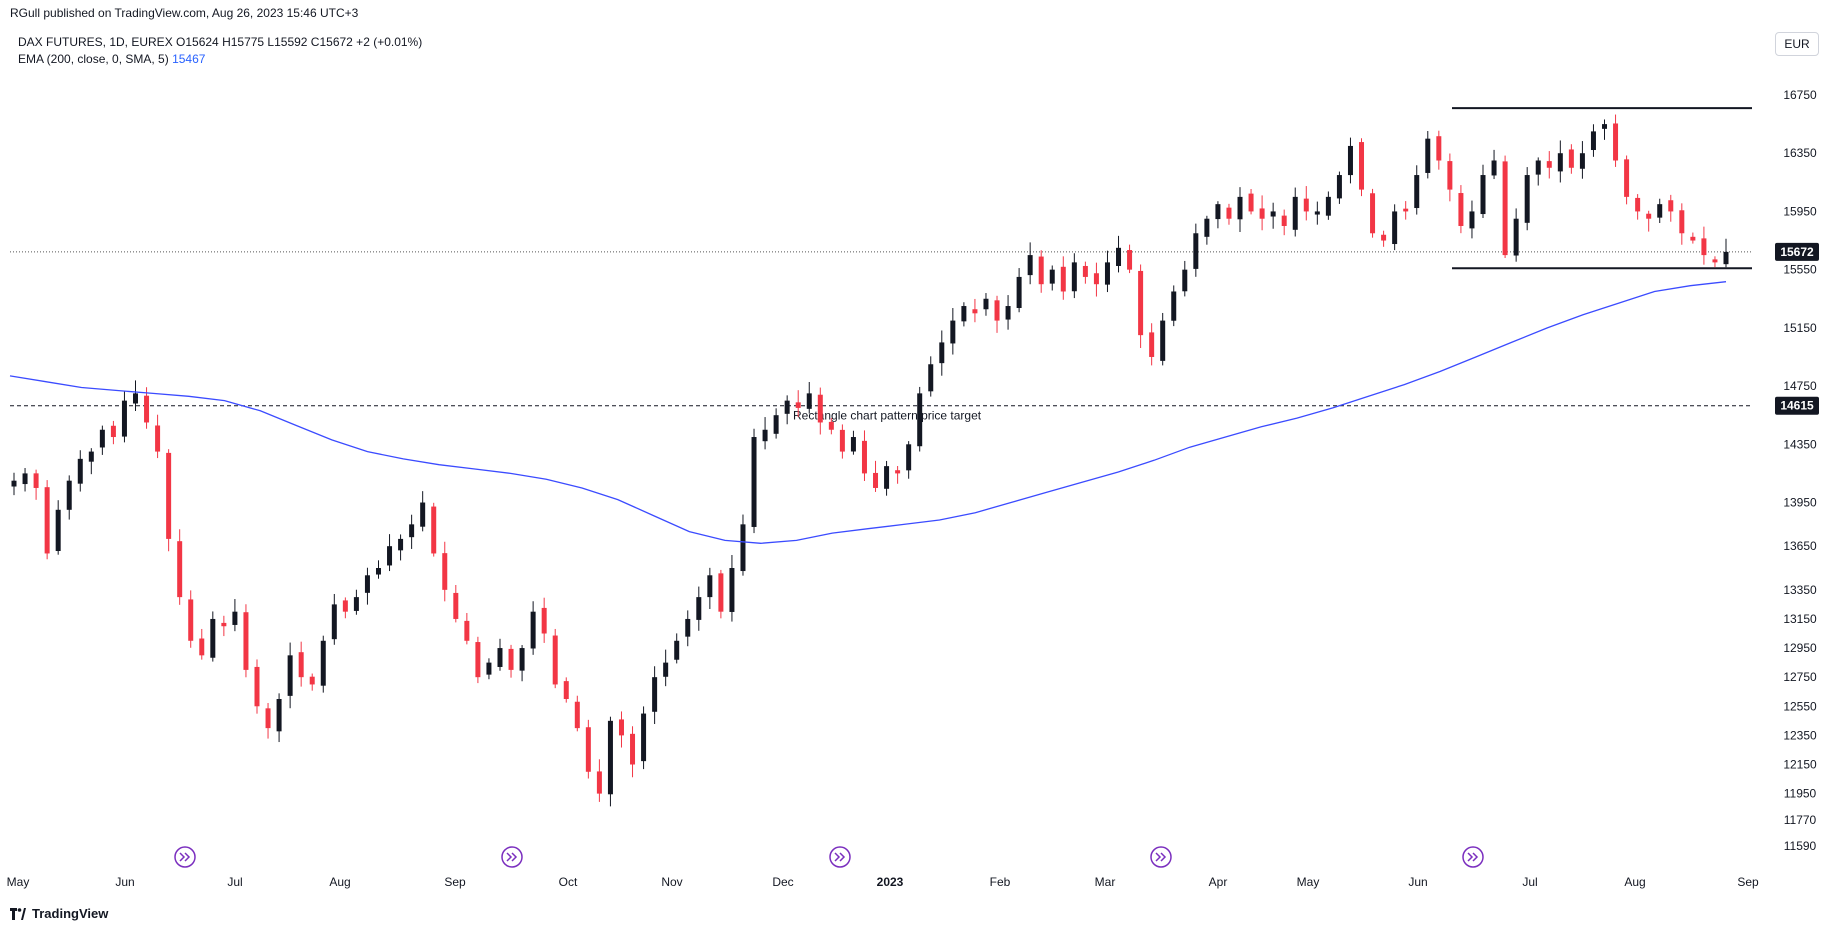 Image resolution: width=1835 pixels, height=931 pixels. Describe the element at coordinates (1800, 503) in the screenshot. I see `y-tick-label: 13950` at that location.